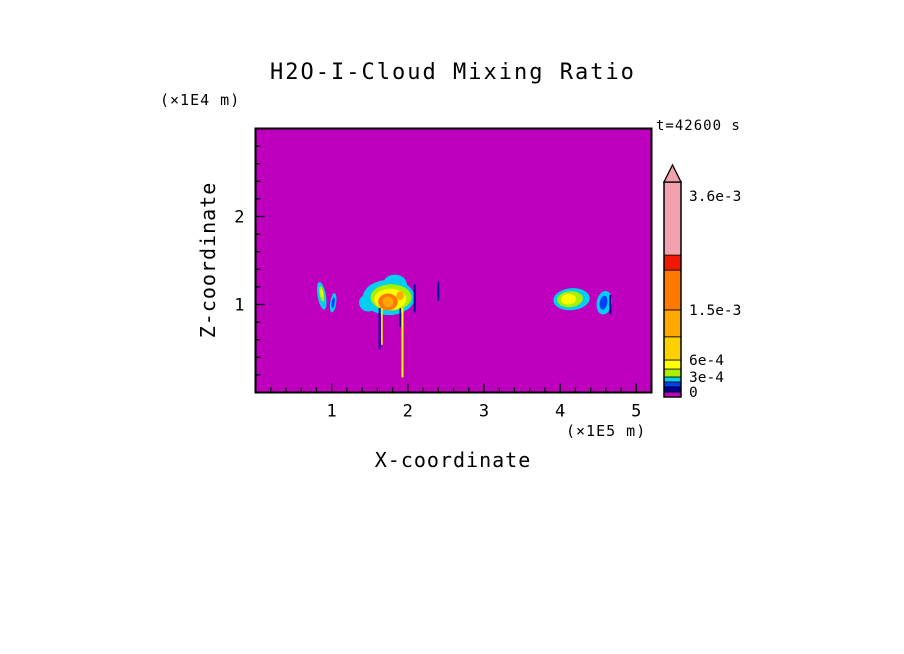 The width and height of the screenshot is (904, 654). What do you see at coordinates (698, 126) in the screenshot?
I see `time-label: t=42600 s` at bounding box center [698, 126].